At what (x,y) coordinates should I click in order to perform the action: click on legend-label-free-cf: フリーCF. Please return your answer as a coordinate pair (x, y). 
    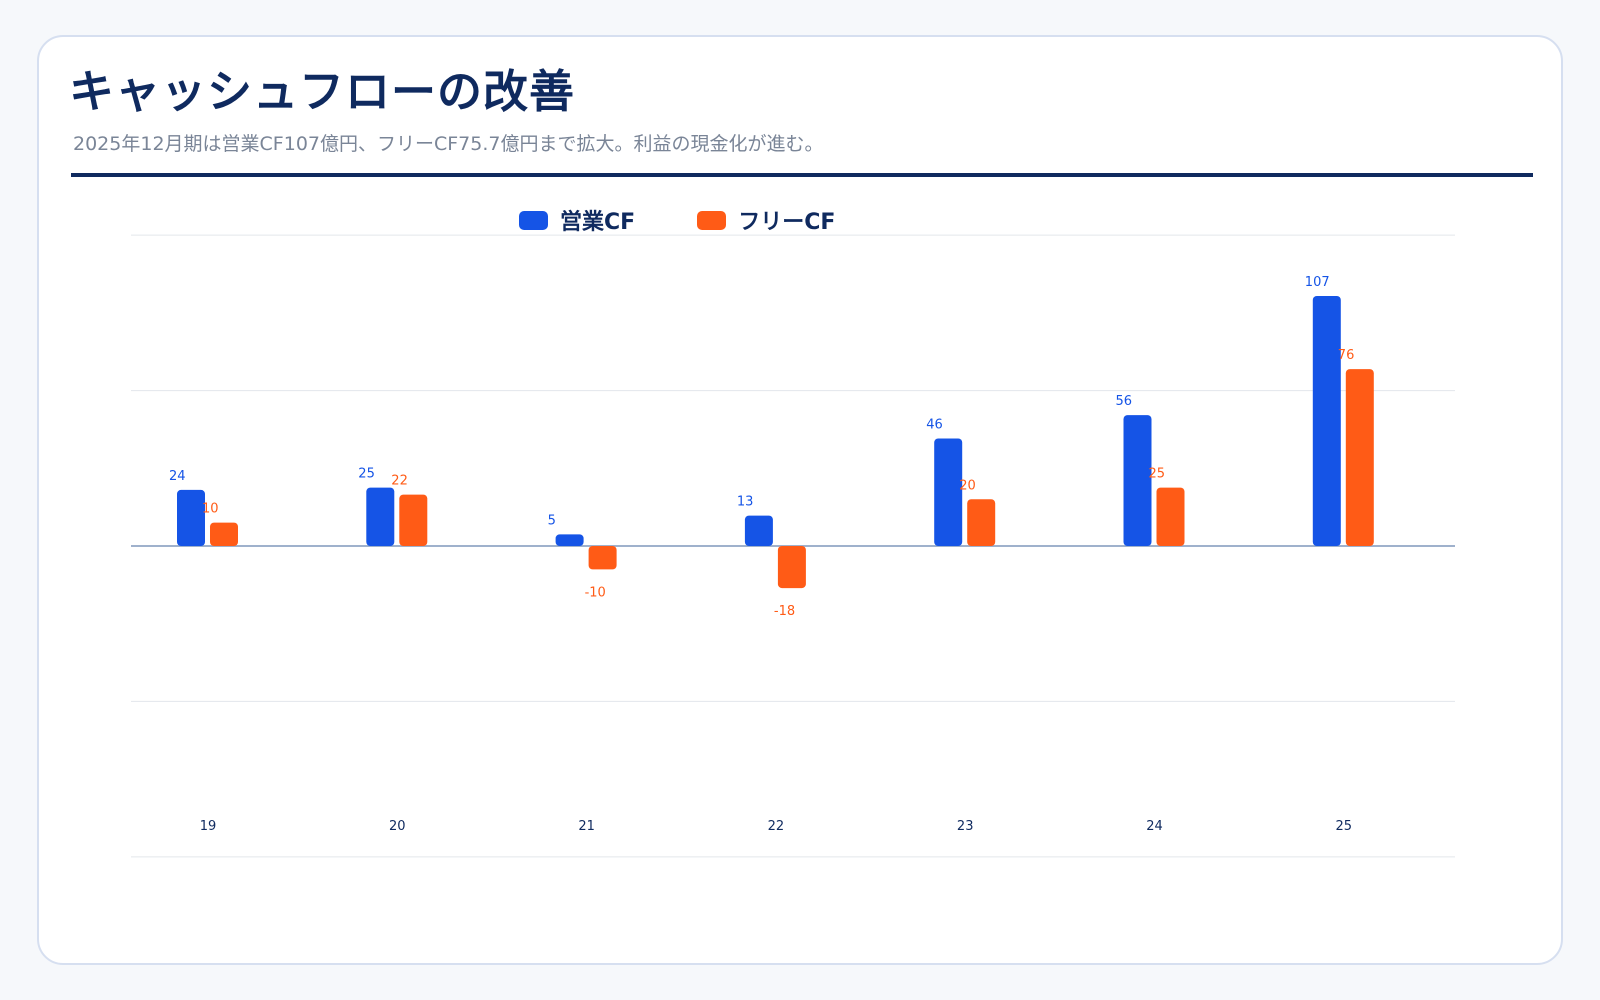
    Looking at the image, I should click on (787, 222).